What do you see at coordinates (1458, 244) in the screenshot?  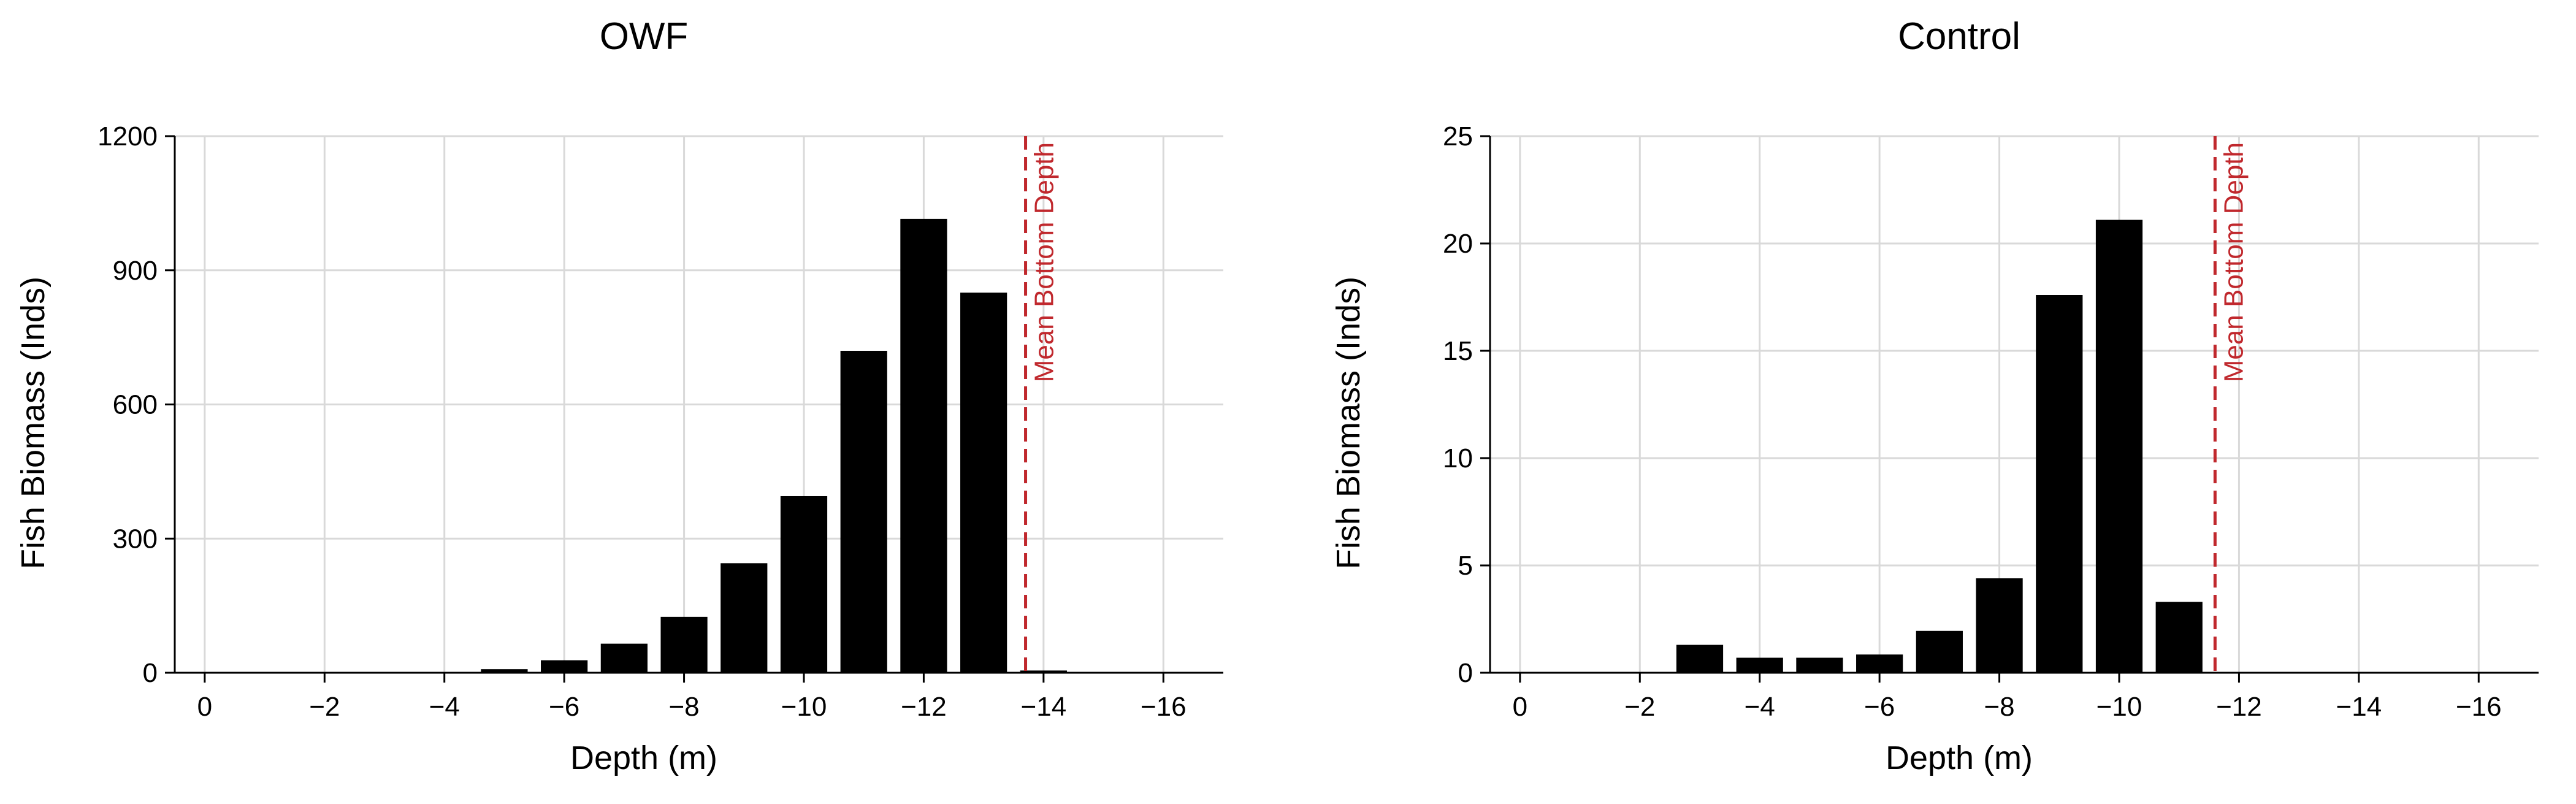 I see `y-tick-label: 20` at bounding box center [1458, 244].